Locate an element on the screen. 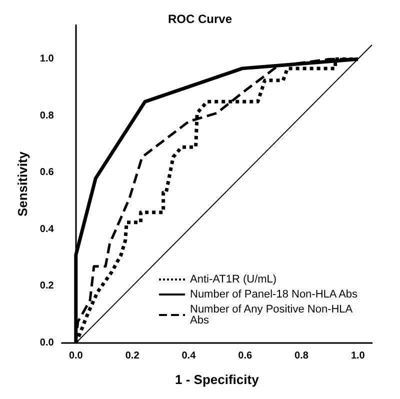  chart-title: ROC Curve is located at coordinates (200, 19).